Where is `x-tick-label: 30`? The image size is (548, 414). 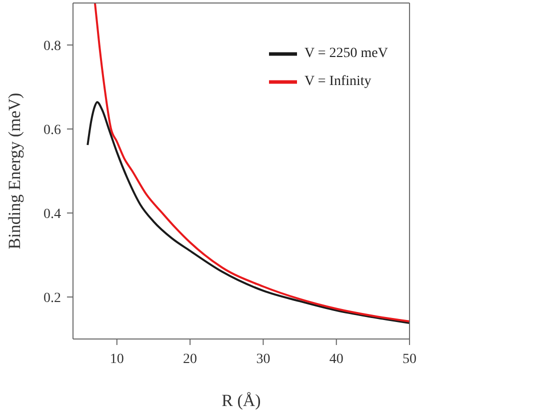
x-tick-label: 30 is located at coordinates (263, 359).